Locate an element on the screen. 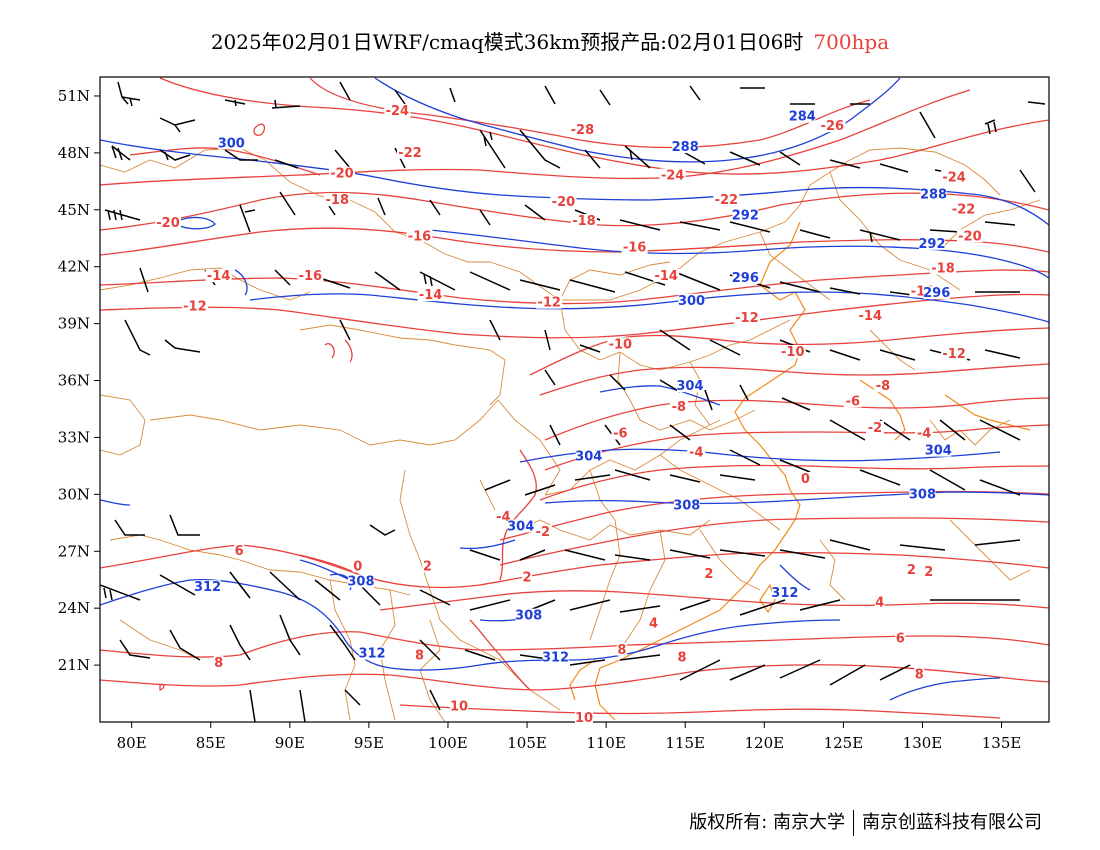 This screenshot has height=850, width=1100. height-contour-label: 308 is located at coordinates (922, 494).